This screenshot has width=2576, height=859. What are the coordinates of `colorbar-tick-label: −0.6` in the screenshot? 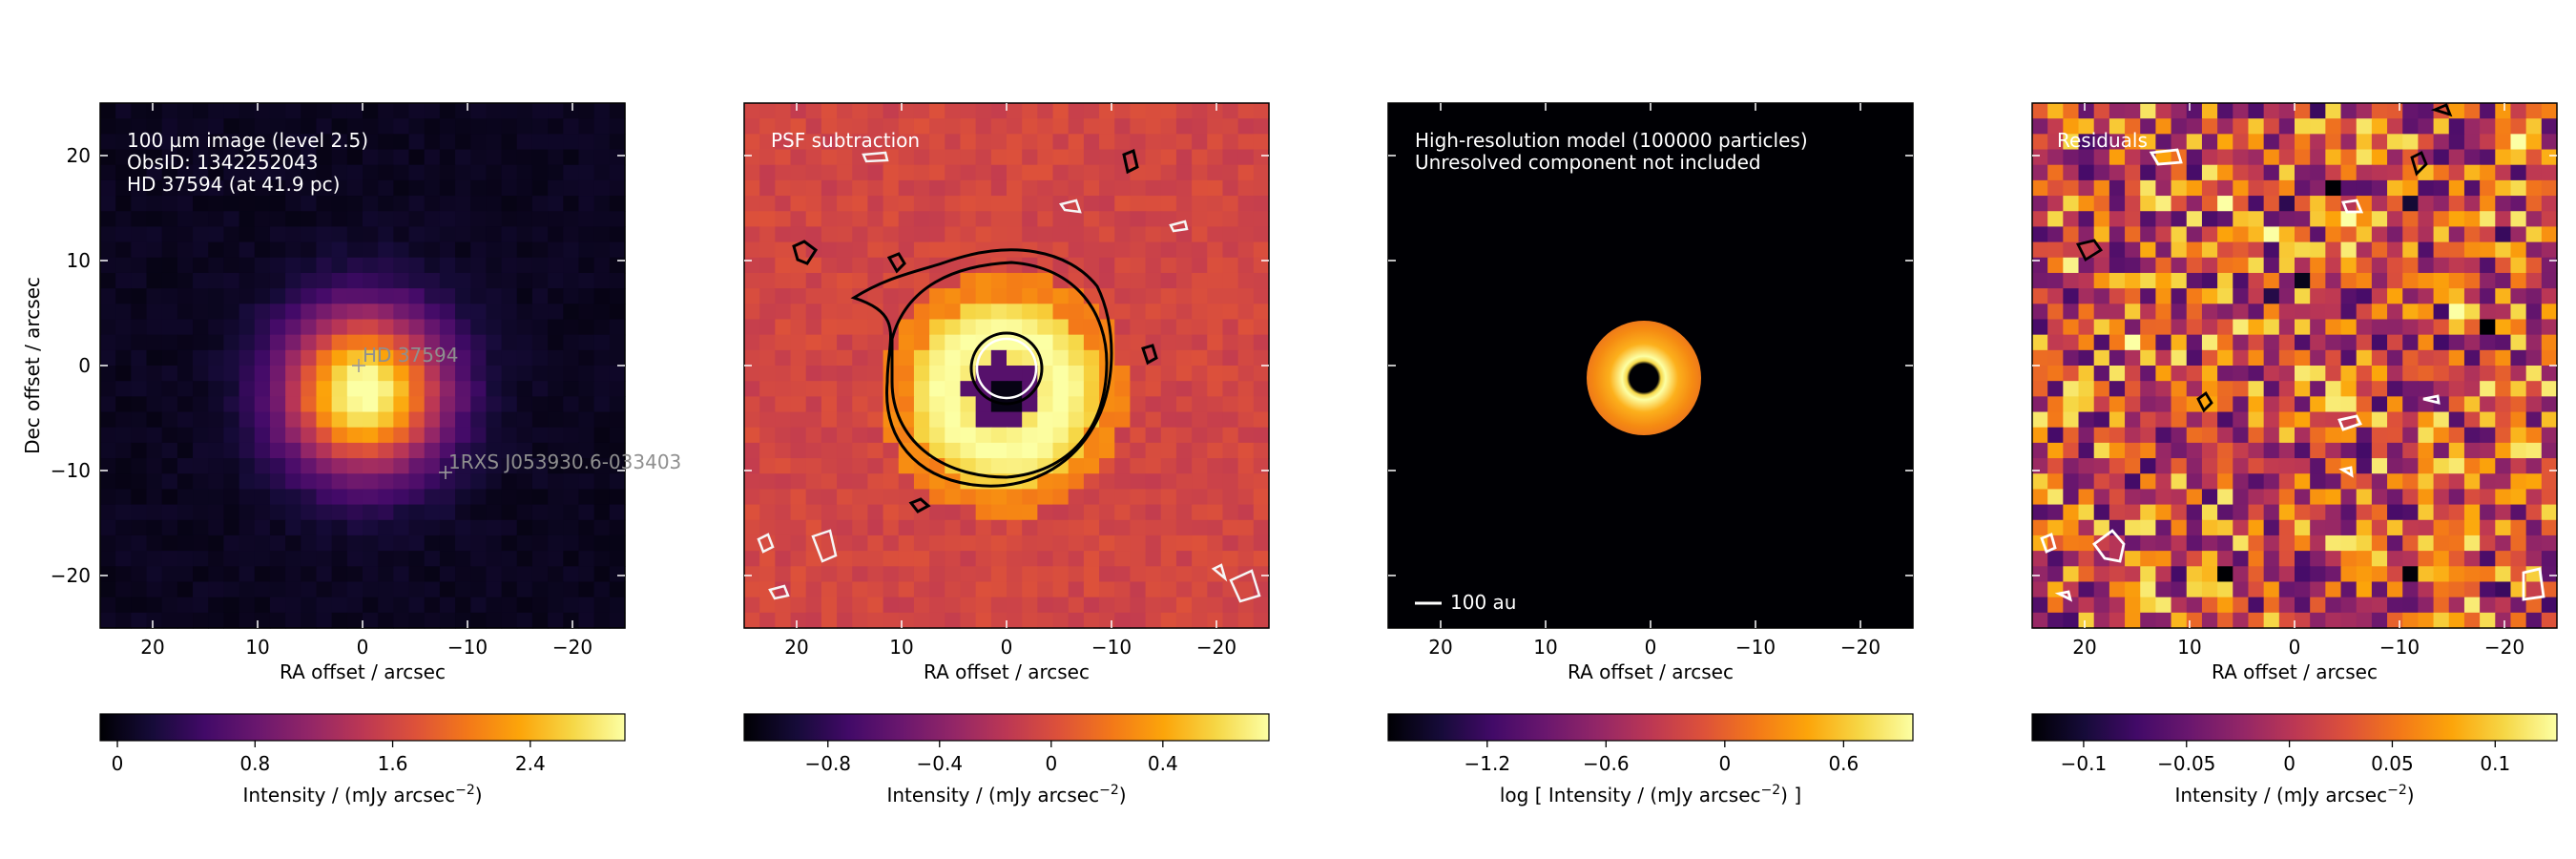 It's located at (1606, 763).